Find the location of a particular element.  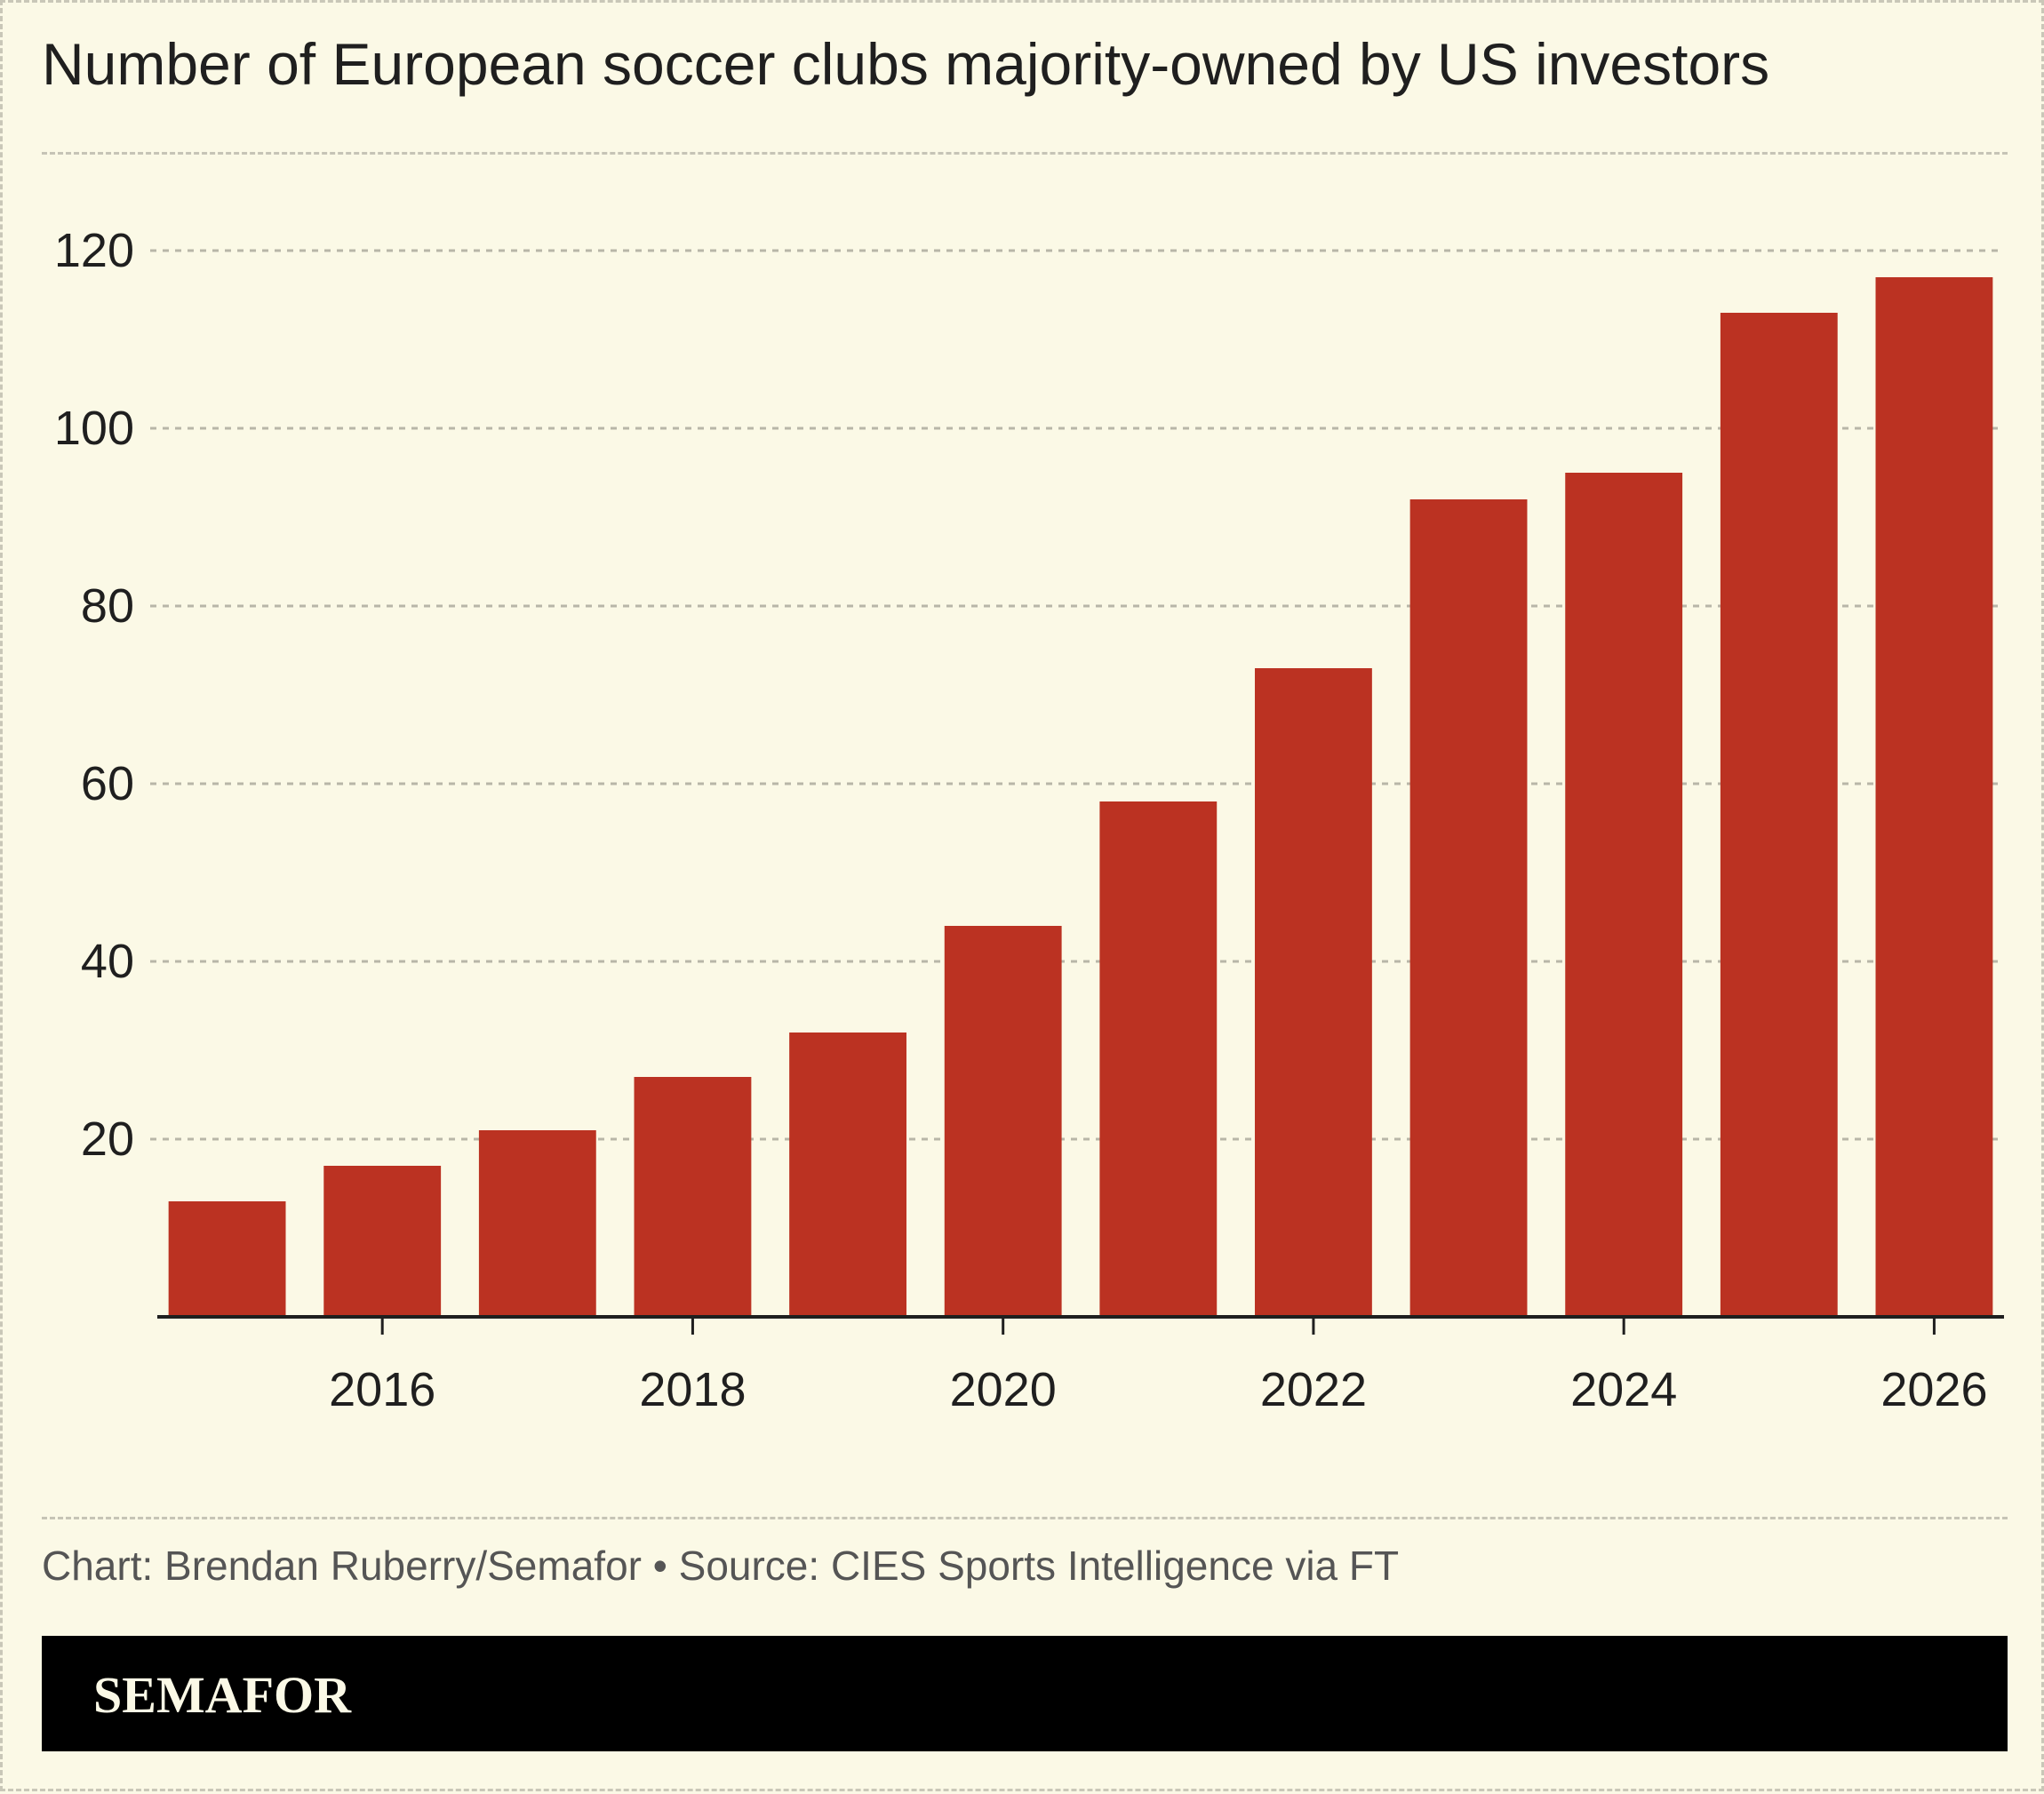

bar-2023 is located at coordinates (1468, 908).